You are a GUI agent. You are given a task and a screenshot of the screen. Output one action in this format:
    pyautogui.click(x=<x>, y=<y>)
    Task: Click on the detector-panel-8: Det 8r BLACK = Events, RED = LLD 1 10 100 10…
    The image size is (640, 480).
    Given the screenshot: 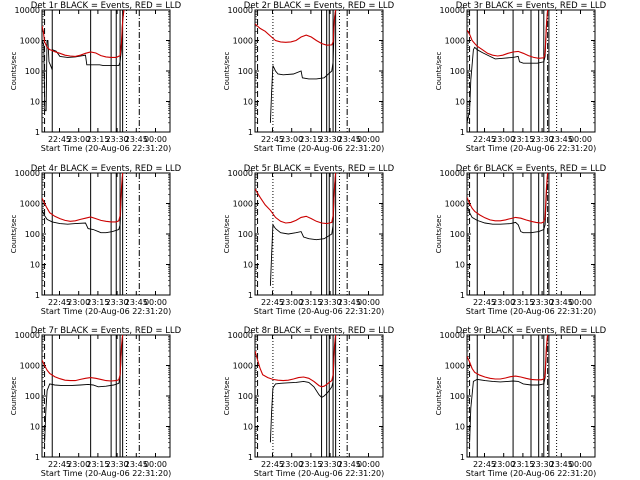 What is the action you would take?
    pyautogui.click(x=309, y=402)
    